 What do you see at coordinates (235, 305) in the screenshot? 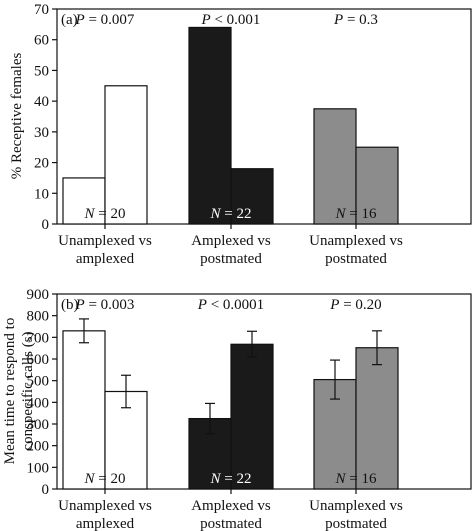
I see `p-value: < 0.0001` at bounding box center [235, 305].